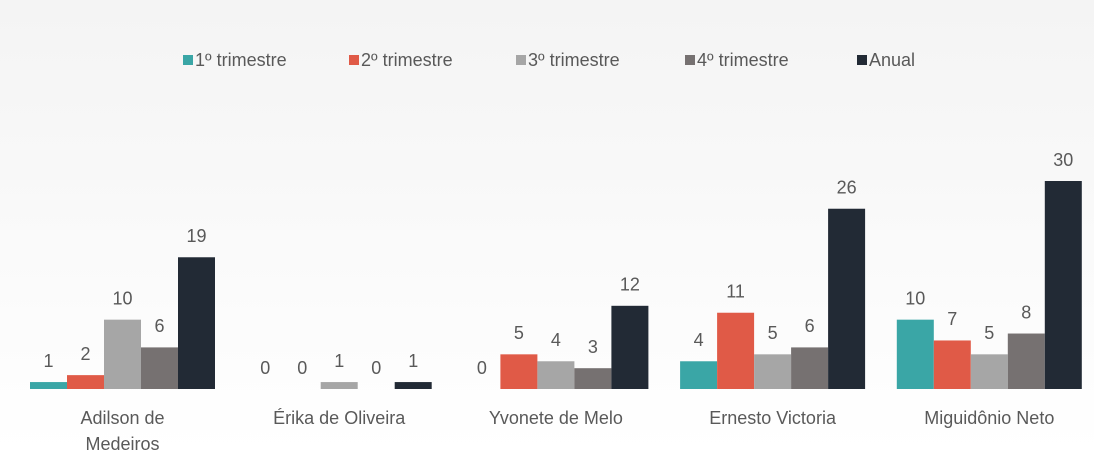 This screenshot has width=1094, height=454. I want to click on legend-label: 1º trimestre, so click(241, 60).